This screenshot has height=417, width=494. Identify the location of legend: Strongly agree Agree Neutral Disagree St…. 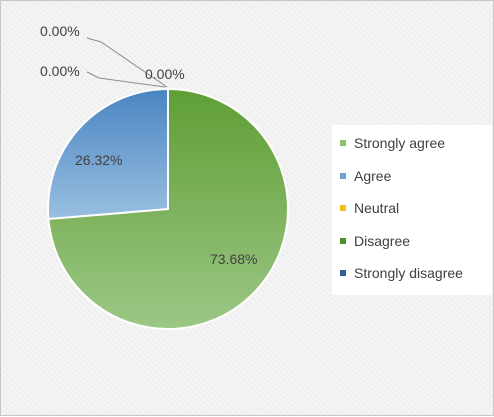
(412, 210).